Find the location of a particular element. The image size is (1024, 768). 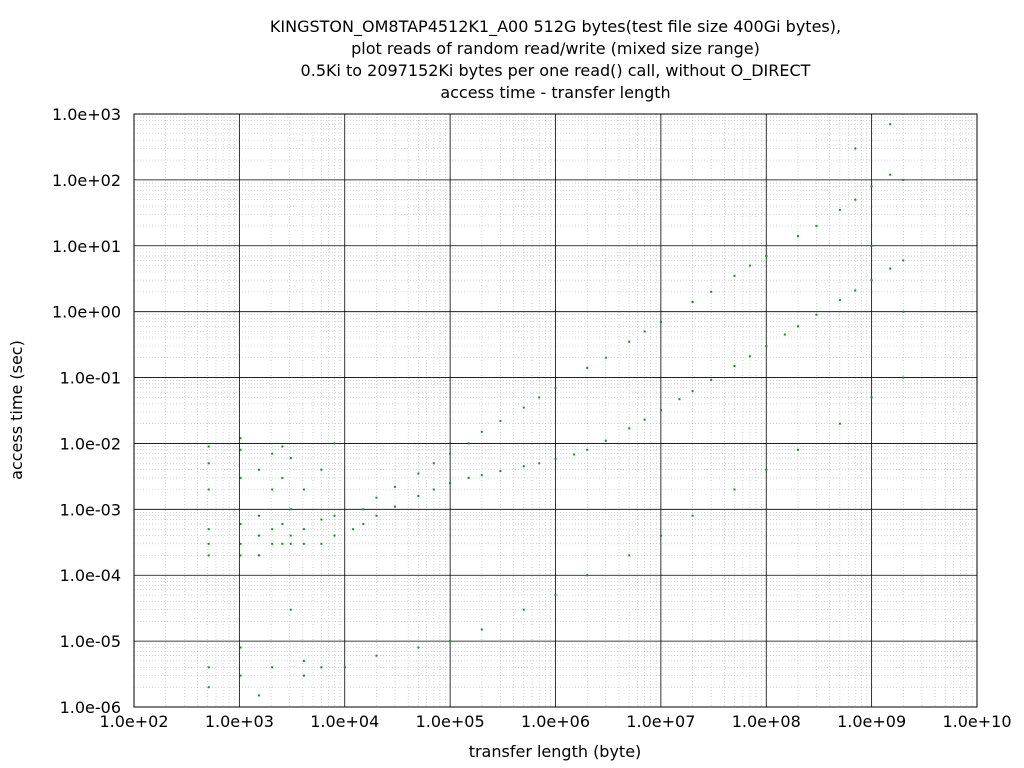

y-tick-label: 1.0e-05 is located at coordinates (90, 641).